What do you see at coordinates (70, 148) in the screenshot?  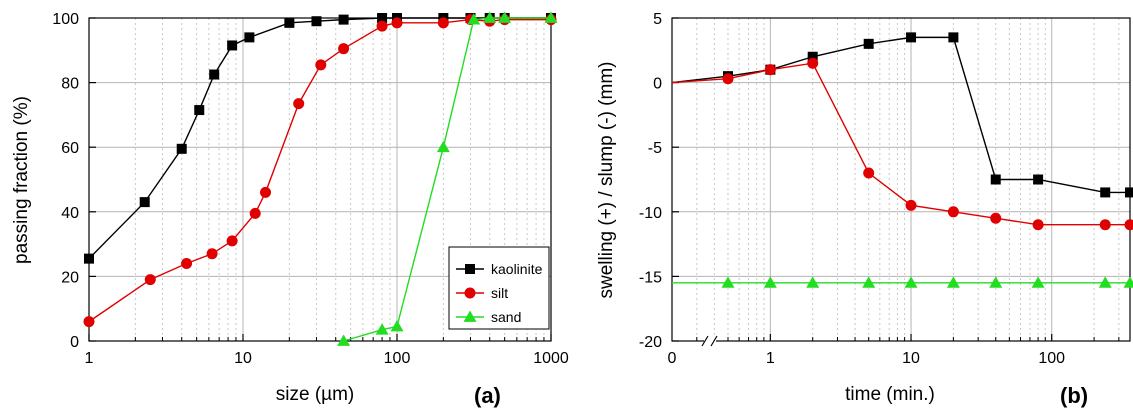 I see `panel-a-y-tick-label: 60` at bounding box center [70, 148].